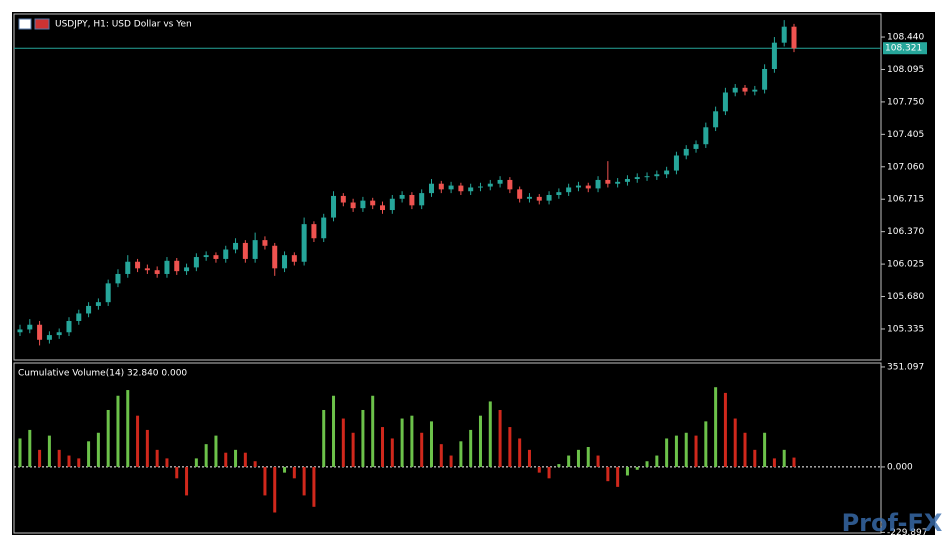  What do you see at coordinates (123, 25) in the screenshot?
I see `chart-title: USDJPY, H1: USD Dollar vs Yen` at bounding box center [123, 25].